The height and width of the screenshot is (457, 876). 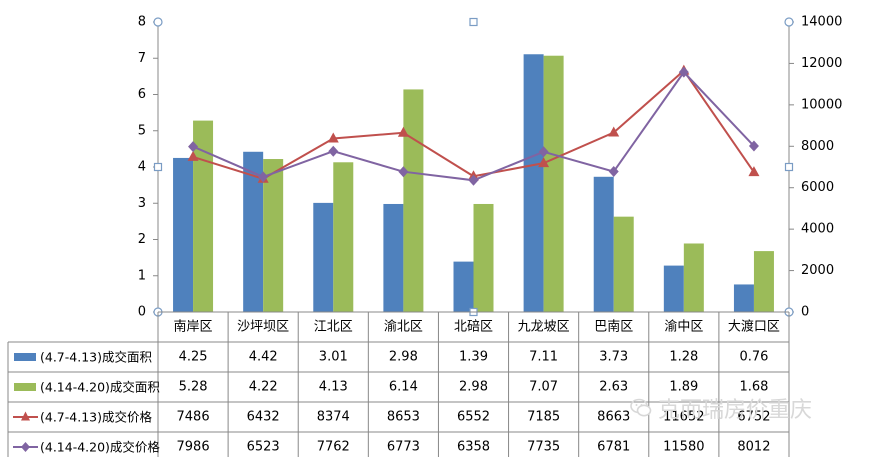 I want to click on category-label: 巴南区, so click(x=613, y=327).